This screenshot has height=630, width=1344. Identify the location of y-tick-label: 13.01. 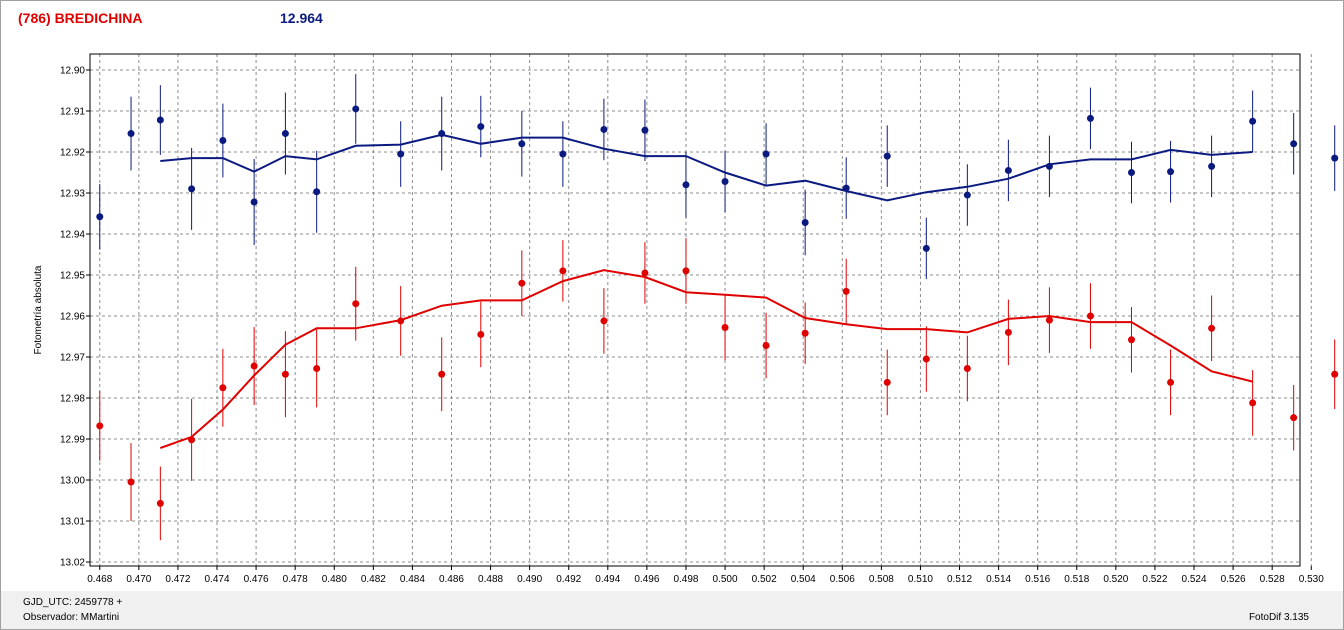
(72, 522).